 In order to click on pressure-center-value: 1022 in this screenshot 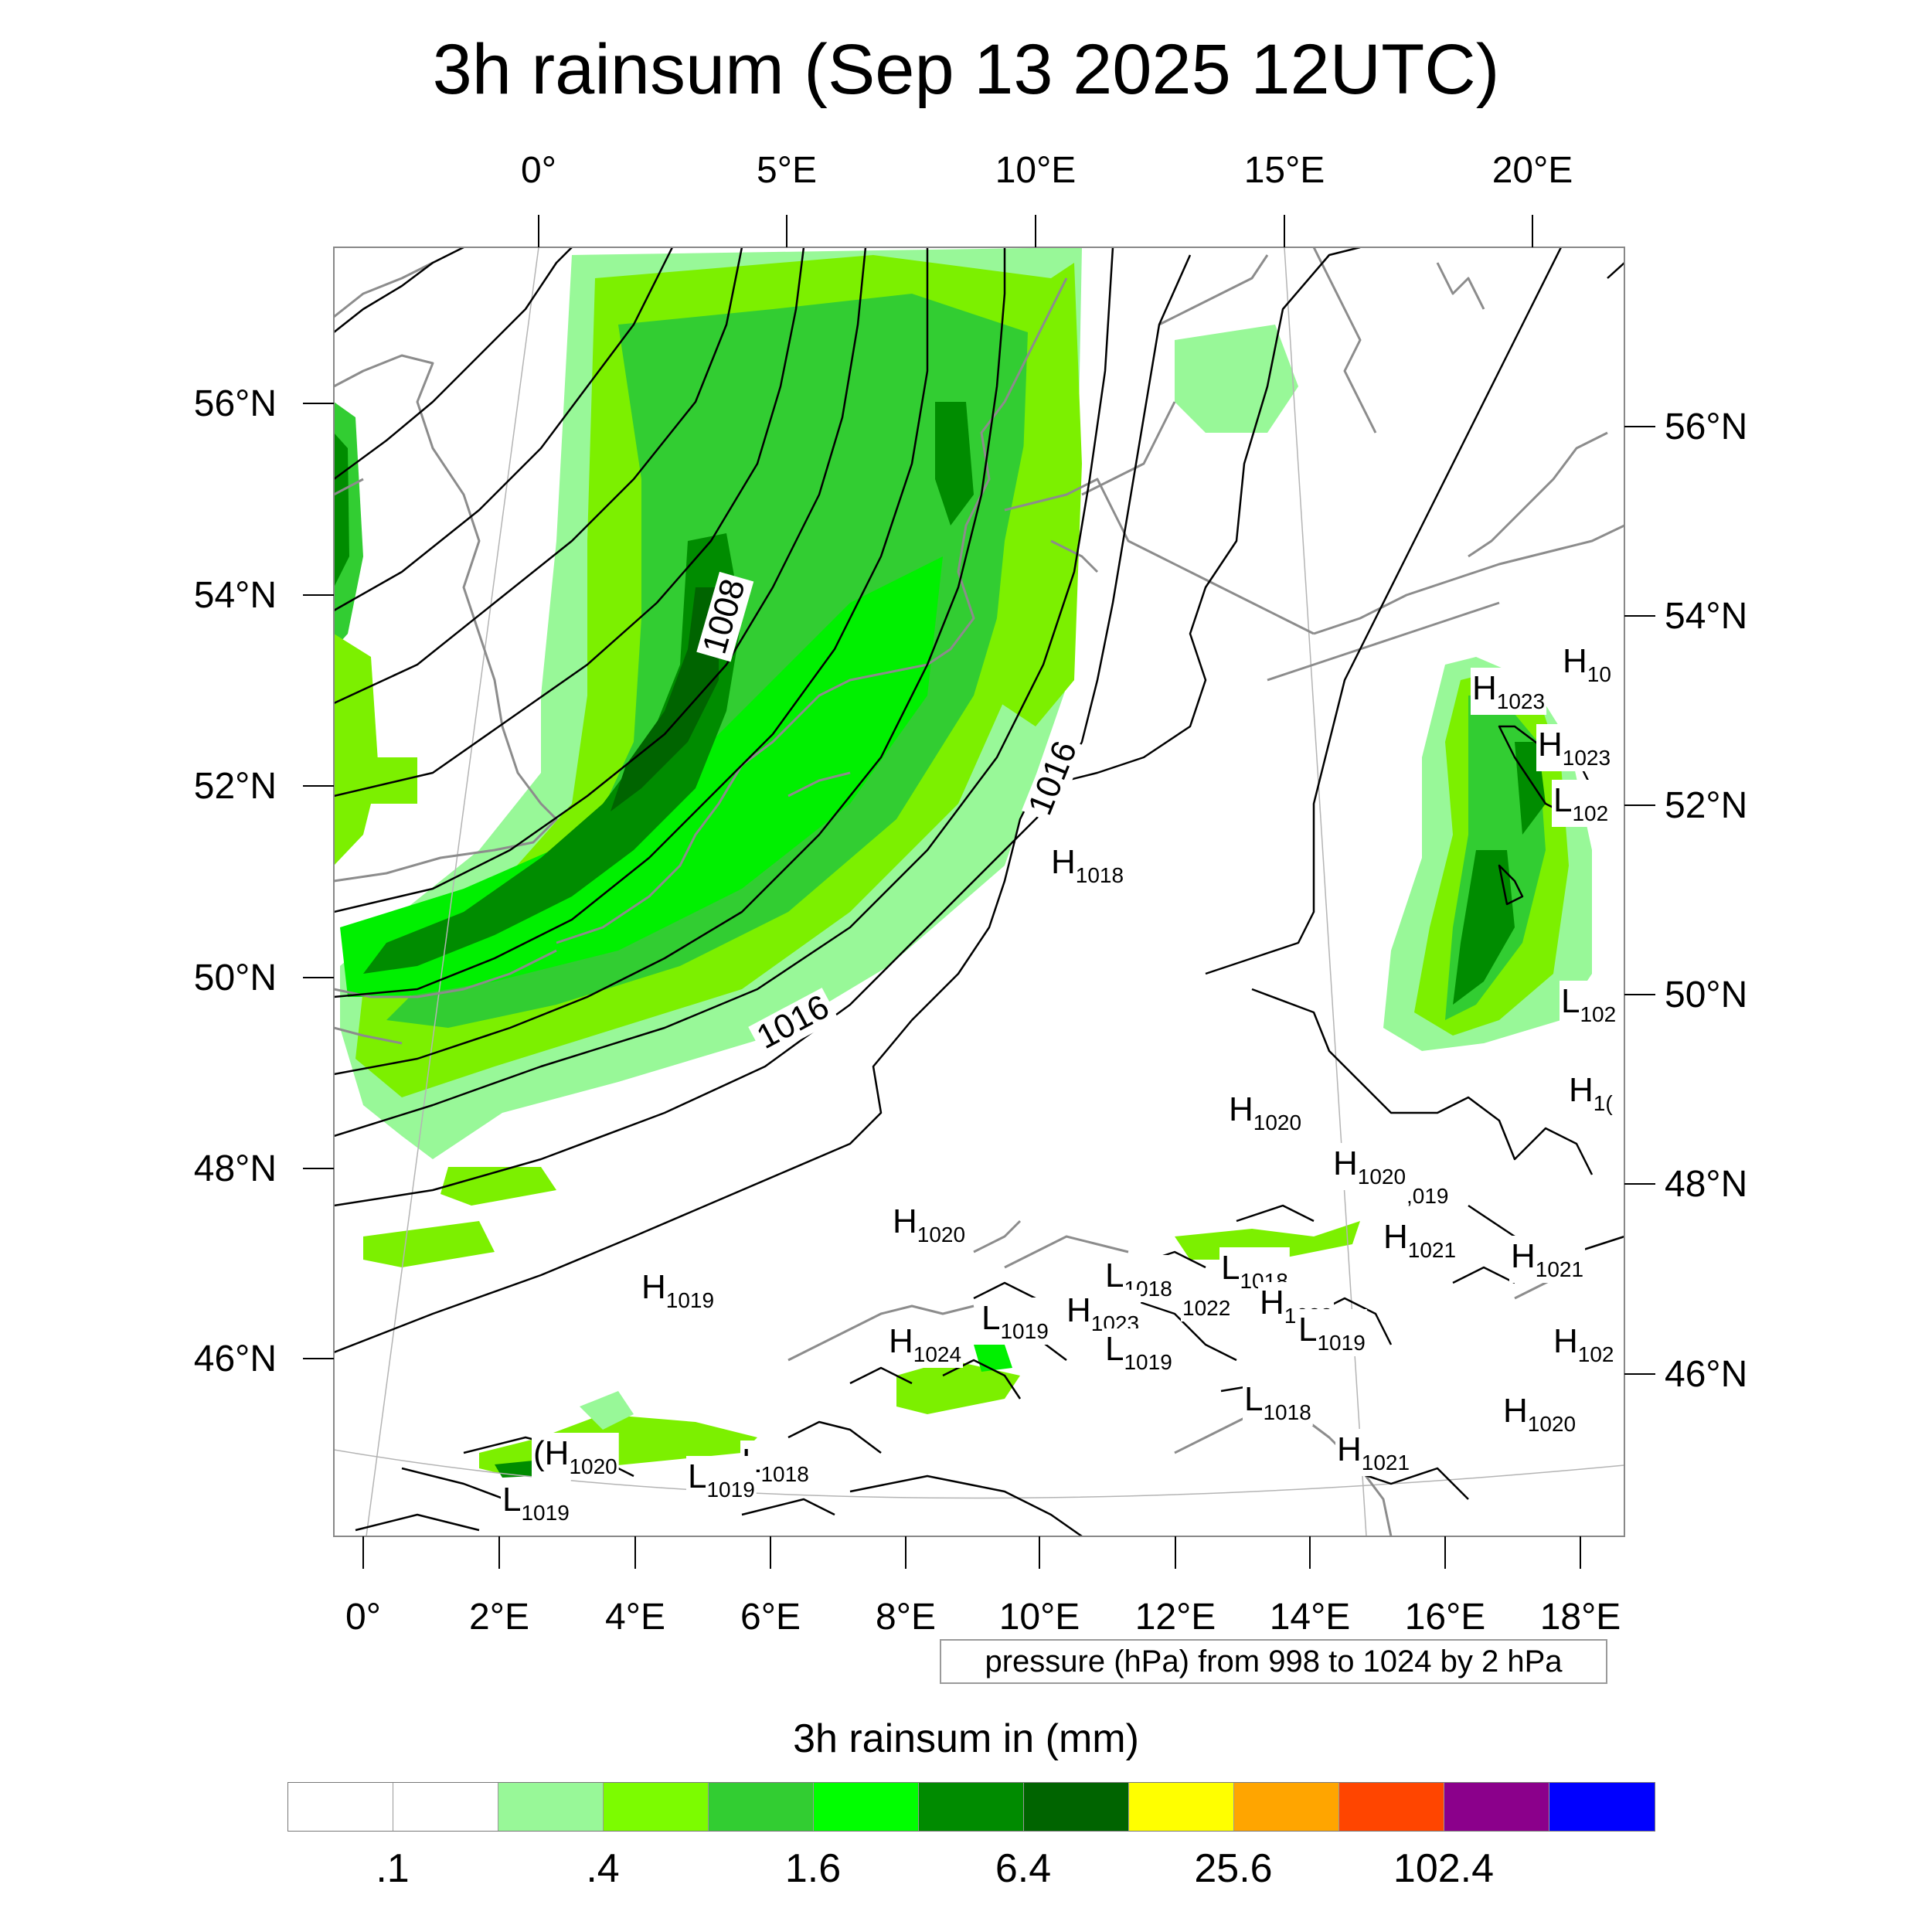, I will do `click(1206, 1308)`.